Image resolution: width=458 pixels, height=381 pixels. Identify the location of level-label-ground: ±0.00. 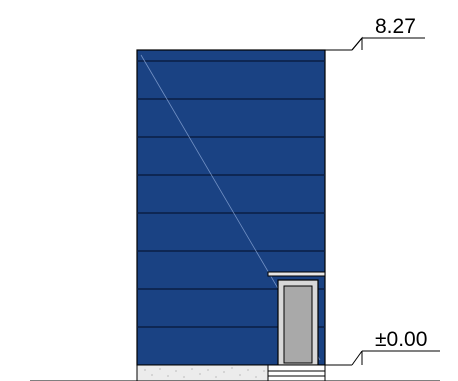
(401, 339).